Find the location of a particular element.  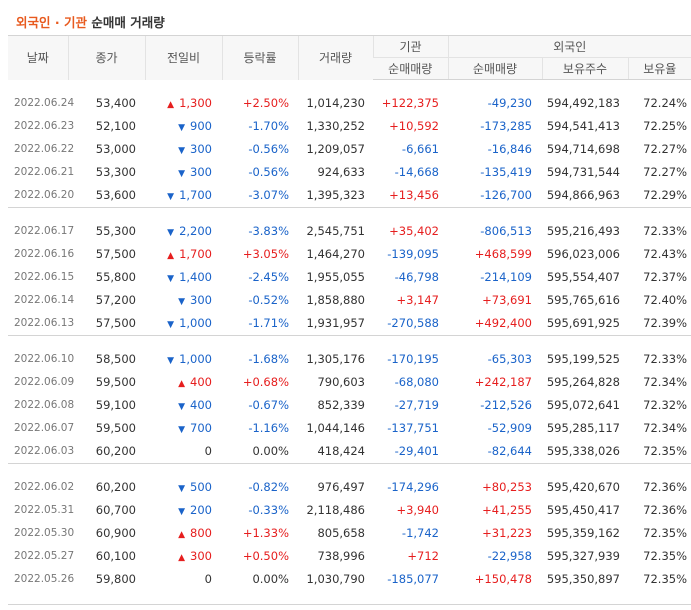

cell-rate: -3.83% is located at coordinates (268, 230).